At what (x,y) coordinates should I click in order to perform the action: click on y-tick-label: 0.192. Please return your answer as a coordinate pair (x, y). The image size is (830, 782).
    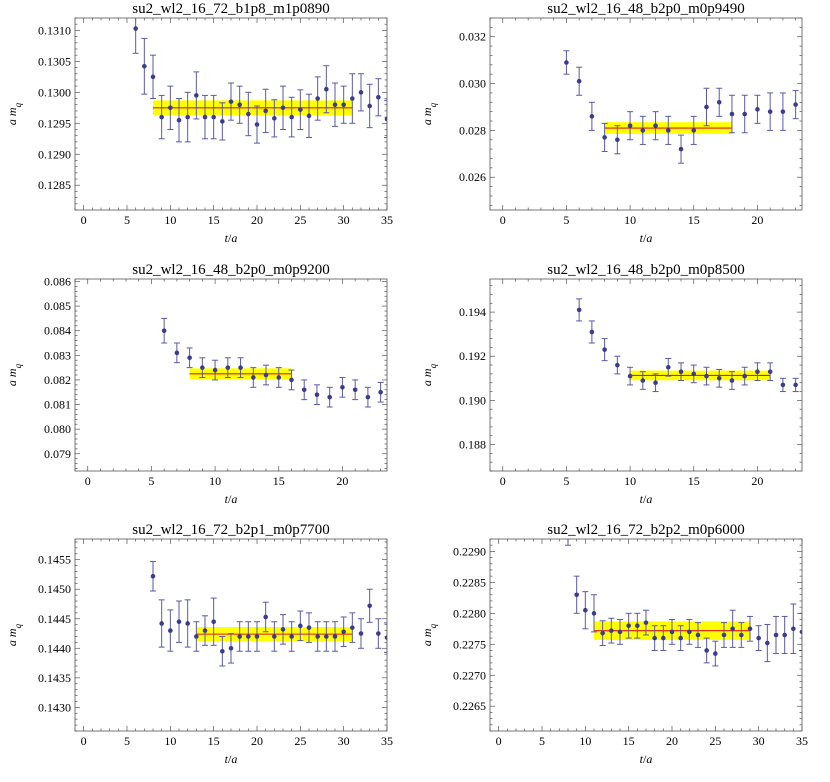
    Looking at the image, I should click on (472, 356).